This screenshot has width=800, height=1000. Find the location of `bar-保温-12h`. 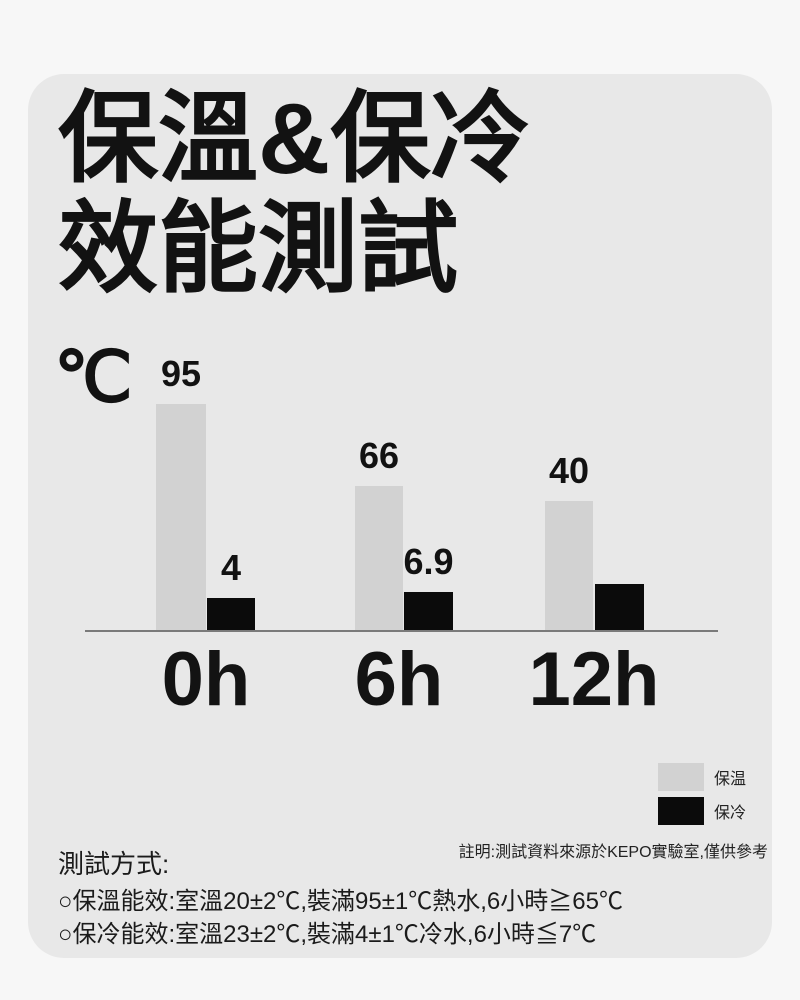

bar-保温-12h is located at coordinates (569, 565).